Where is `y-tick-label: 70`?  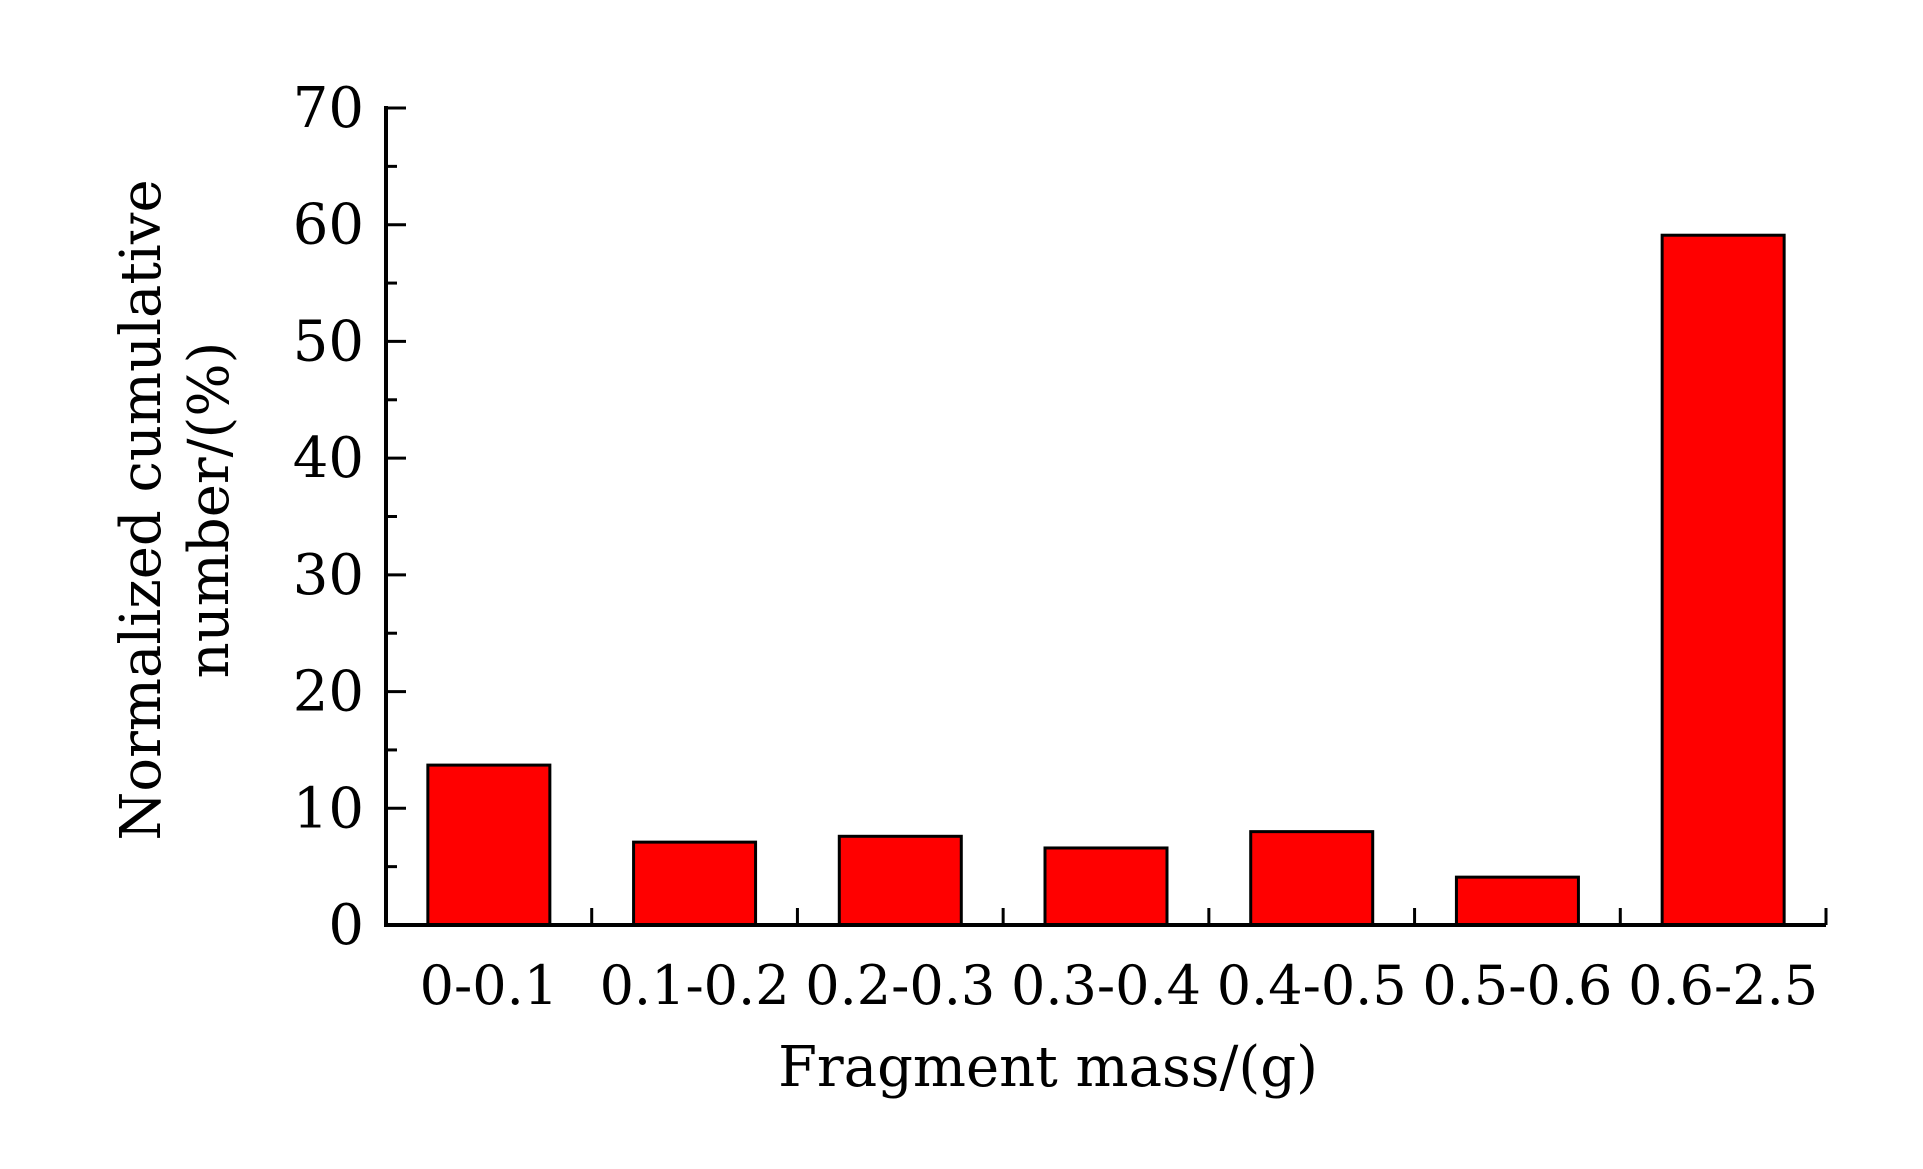
y-tick-label: 70 is located at coordinates (328, 108).